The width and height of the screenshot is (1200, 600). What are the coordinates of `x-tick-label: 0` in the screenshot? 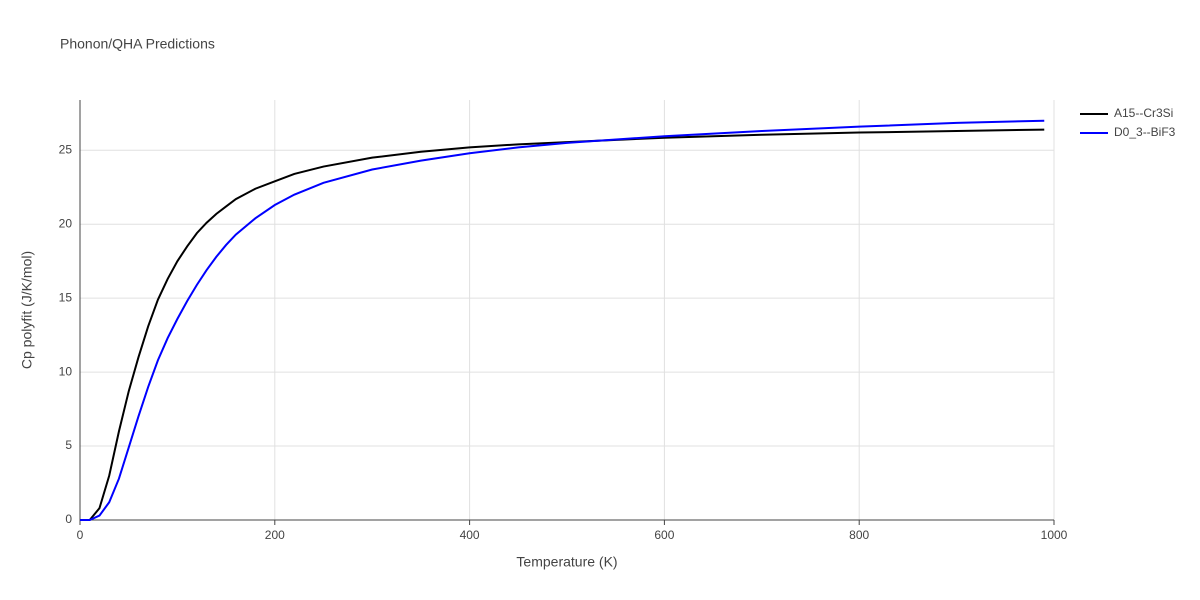 It's located at (80, 535).